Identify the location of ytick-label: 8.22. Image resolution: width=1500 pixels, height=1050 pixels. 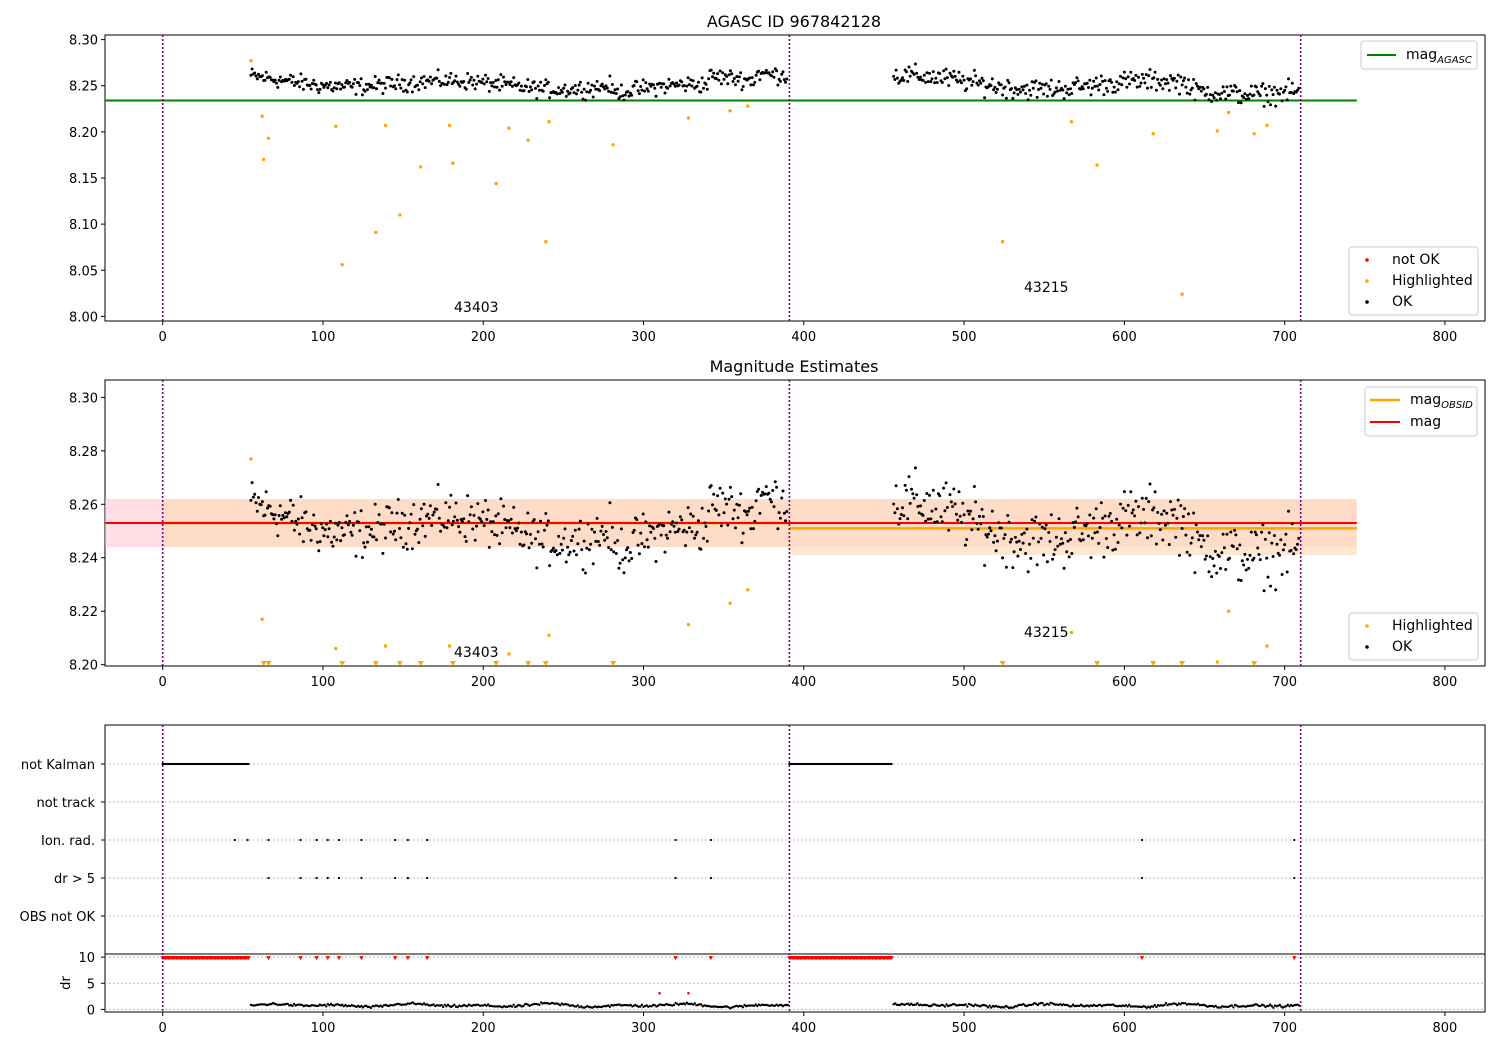
(83, 612).